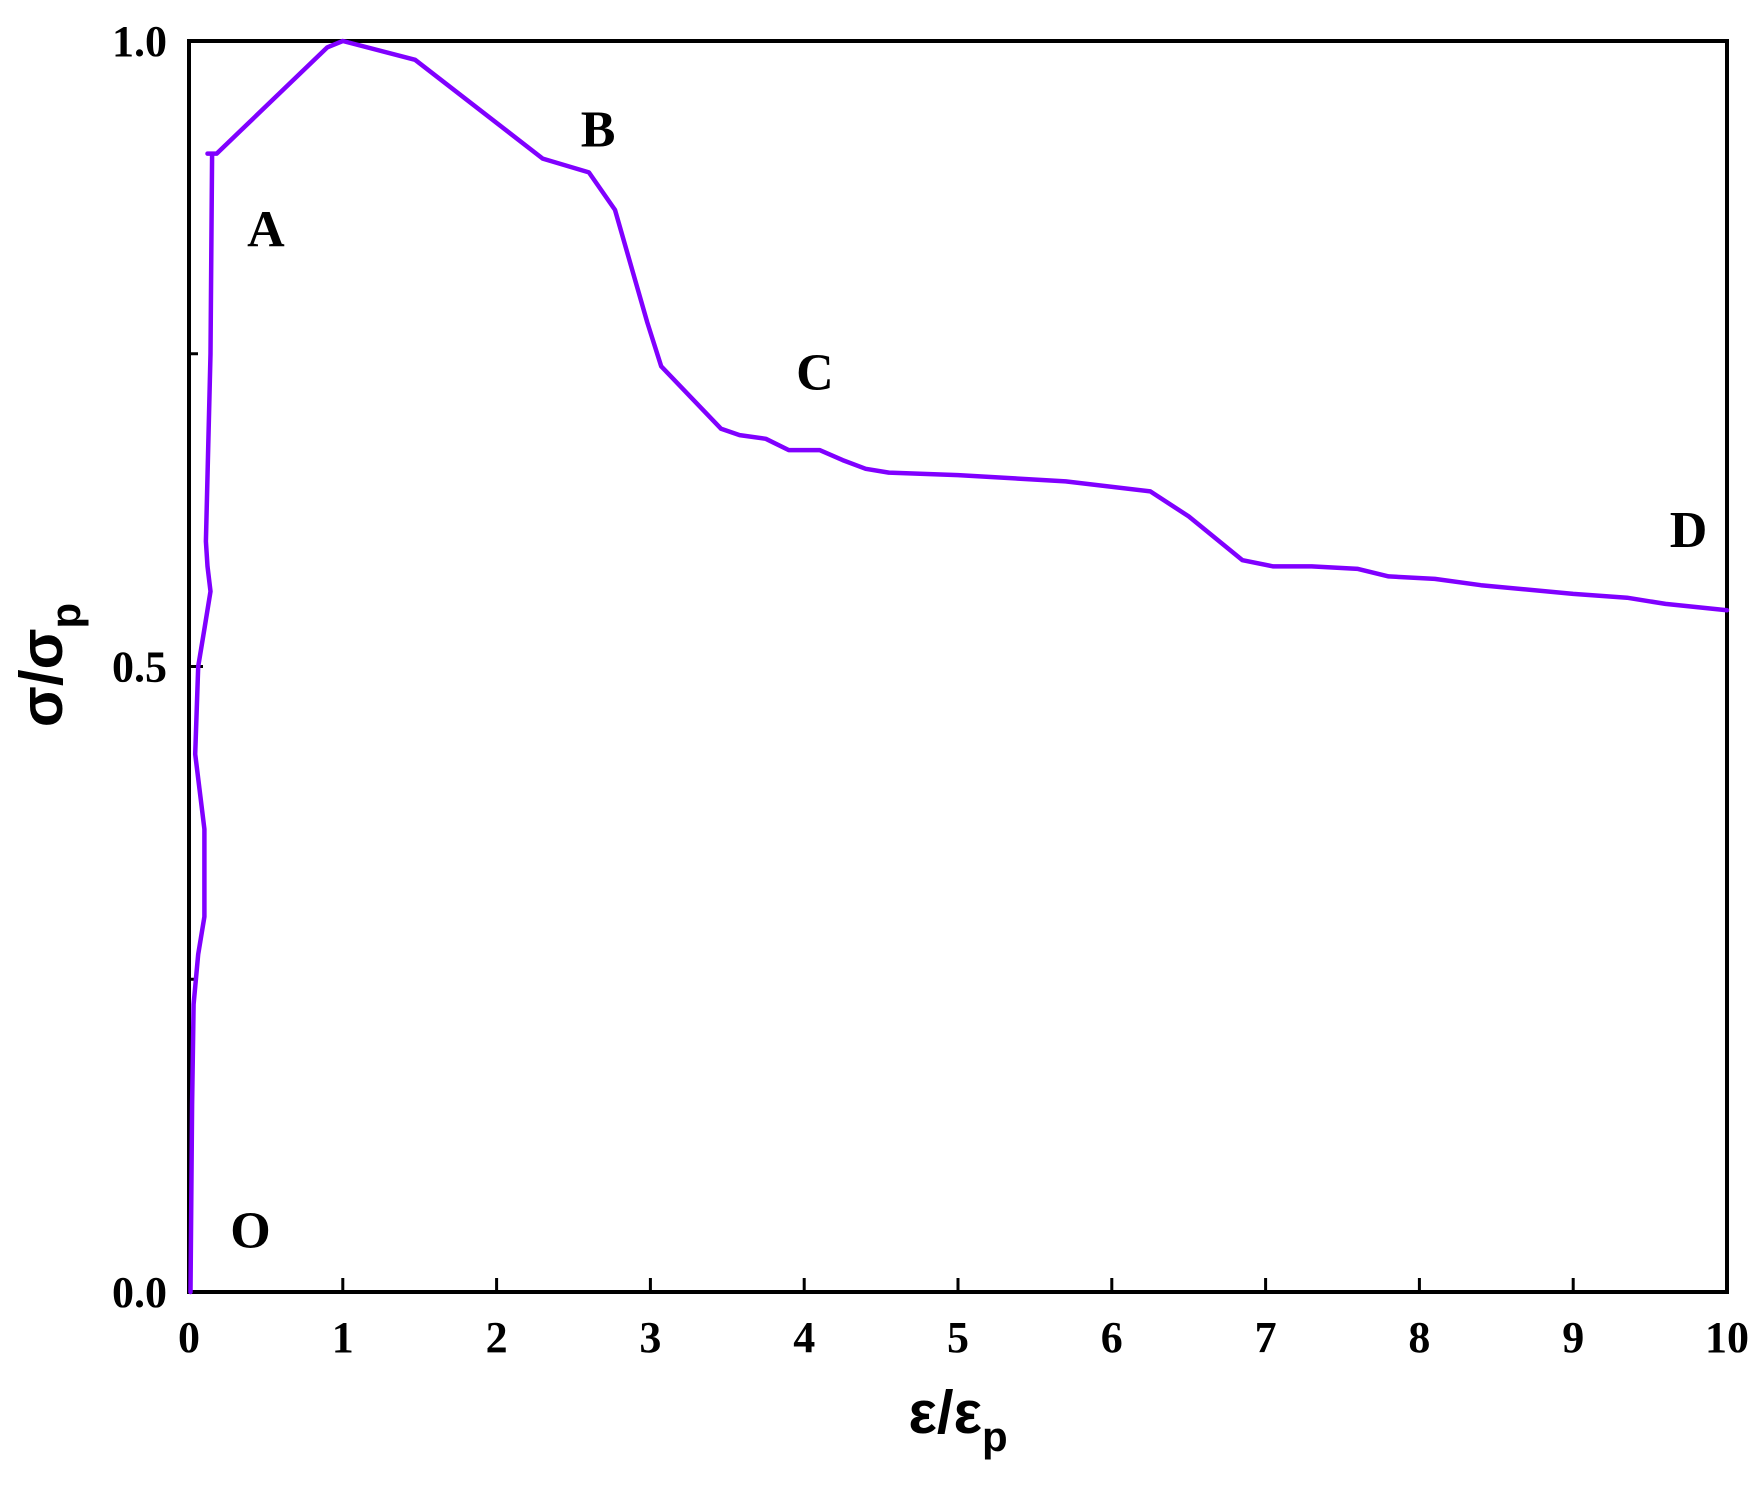 The height and width of the screenshot is (1499, 1756). What do you see at coordinates (1573, 1337) in the screenshot?
I see `x-tick-label: 9` at bounding box center [1573, 1337].